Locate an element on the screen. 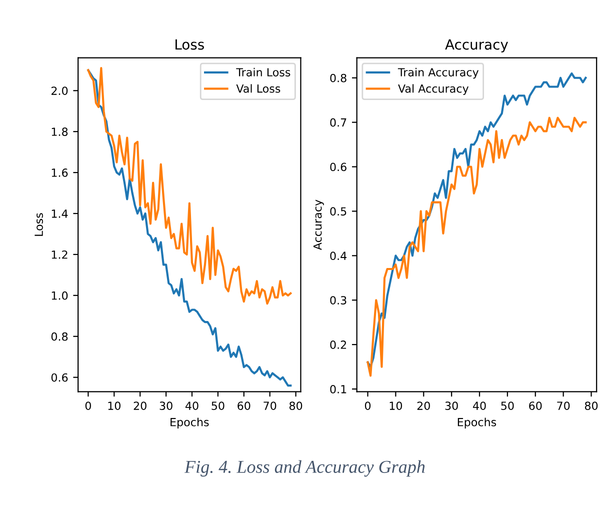 This screenshot has height=512, width=610. y-tick-label: 1.8 is located at coordinates (60, 132).